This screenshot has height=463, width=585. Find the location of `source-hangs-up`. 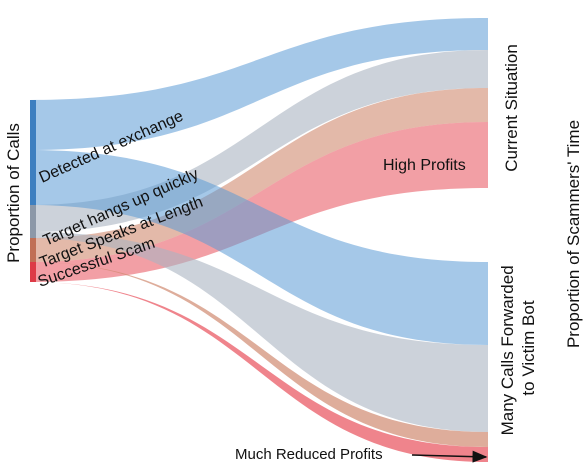

source-hangs-up is located at coordinates (33, 221).